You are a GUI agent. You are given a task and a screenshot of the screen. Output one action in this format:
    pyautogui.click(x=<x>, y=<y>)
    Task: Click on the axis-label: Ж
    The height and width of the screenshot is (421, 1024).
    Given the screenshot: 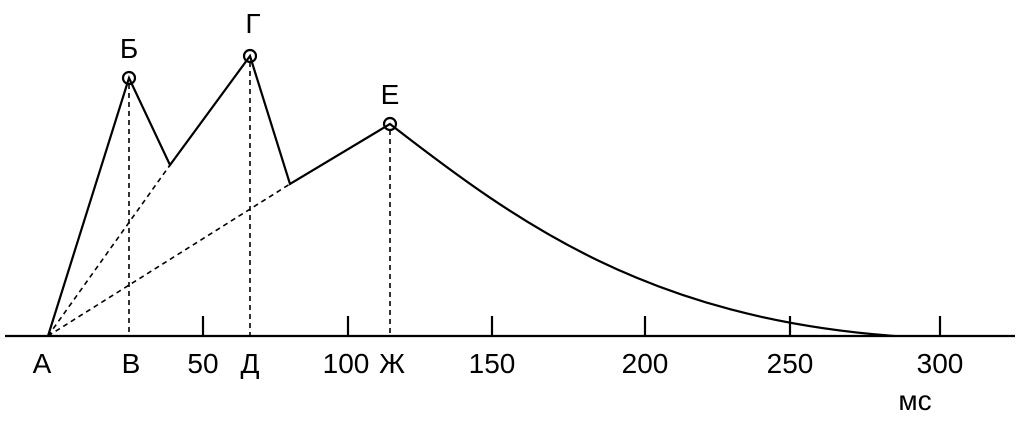 What is the action you would take?
    pyautogui.click(x=392, y=363)
    